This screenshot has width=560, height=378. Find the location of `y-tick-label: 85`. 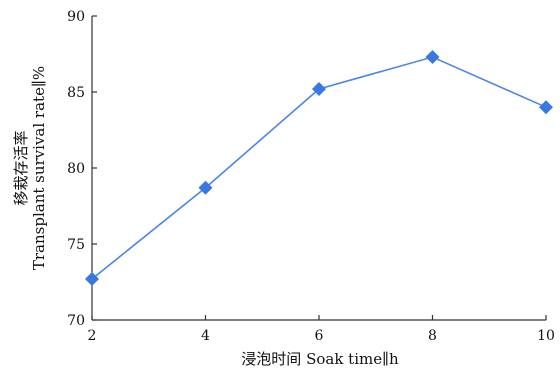

y-tick-label: 85 is located at coordinates (76, 93).